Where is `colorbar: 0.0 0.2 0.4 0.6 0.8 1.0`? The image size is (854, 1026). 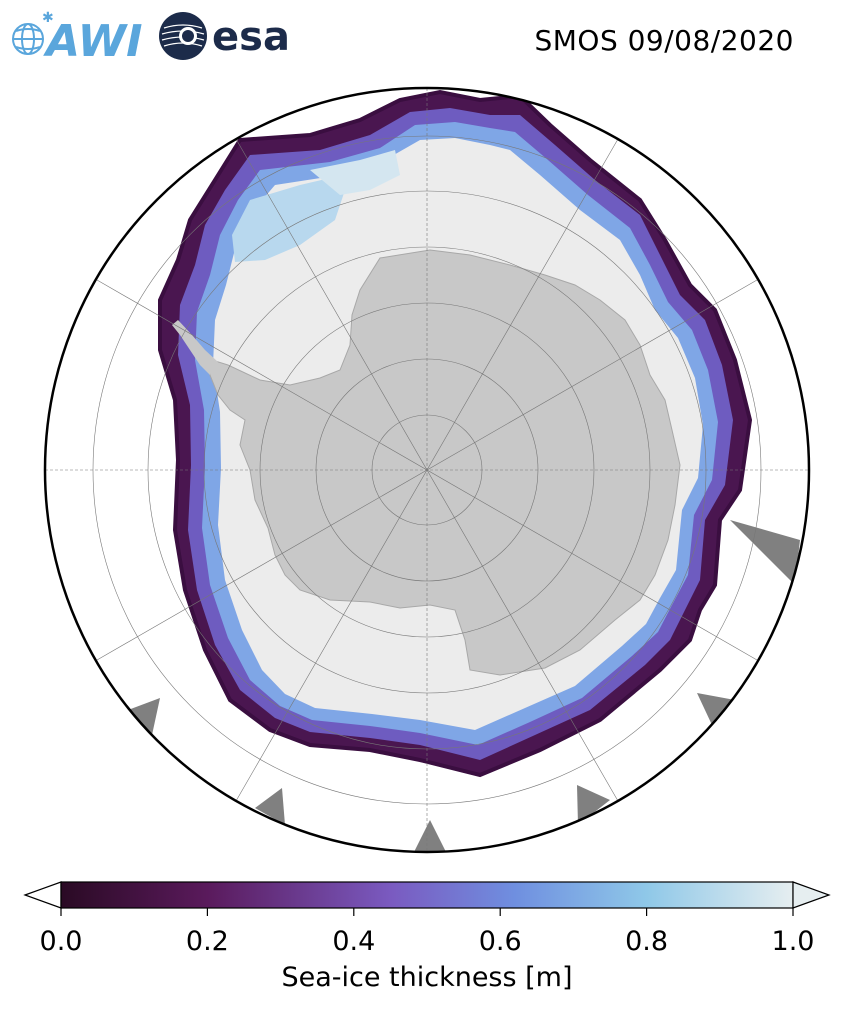
colorbar: 0.0 0.2 0.4 0.6 0.8 1.0 is located at coordinates (427, 919).